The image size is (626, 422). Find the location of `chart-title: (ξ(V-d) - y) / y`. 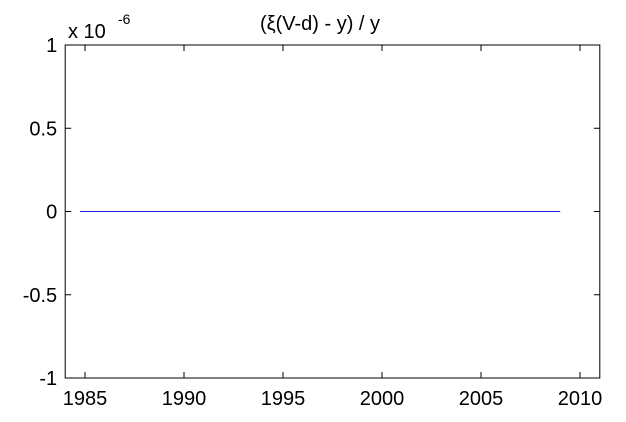

chart-title: (ξ(V-d) - y) / y is located at coordinates (320, 24).